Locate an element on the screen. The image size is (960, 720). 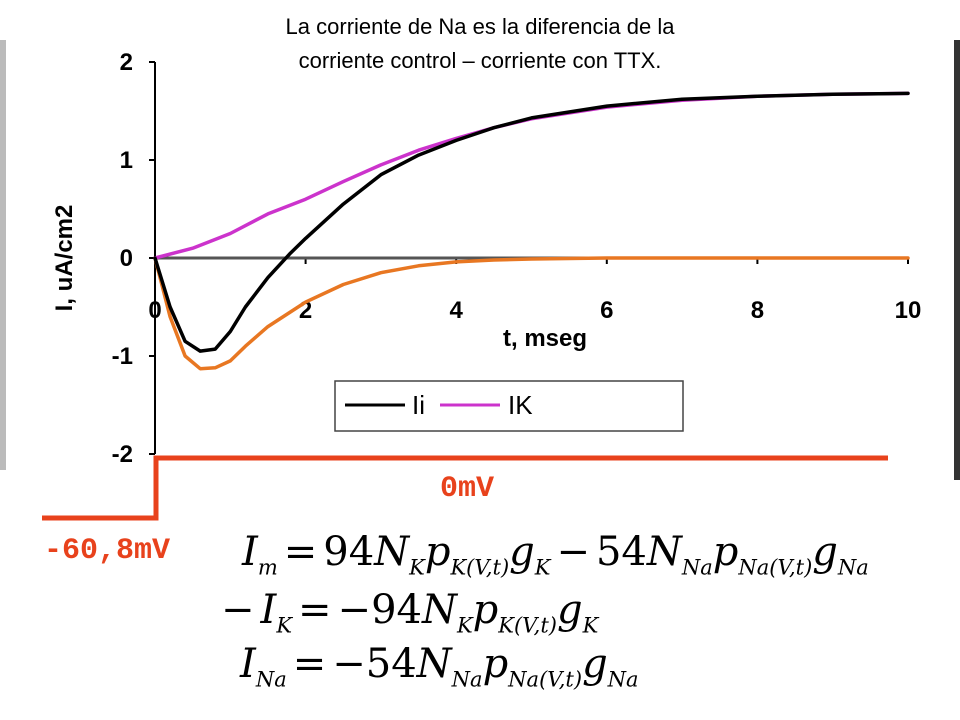
y-tick-label: 1 is located at coordinates (126, 160).